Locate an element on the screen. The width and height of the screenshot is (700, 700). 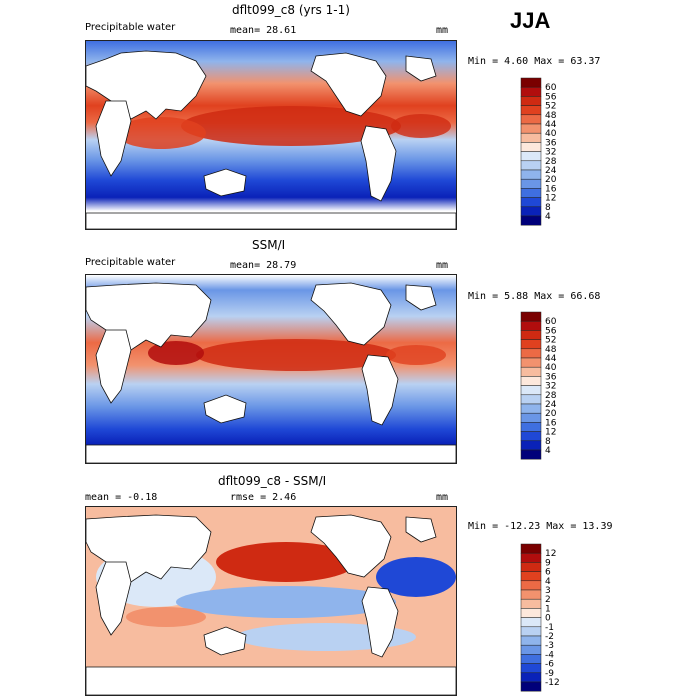
panel3-title: dflt099_c8 - SSM/I is located at coordinates (272, 481).